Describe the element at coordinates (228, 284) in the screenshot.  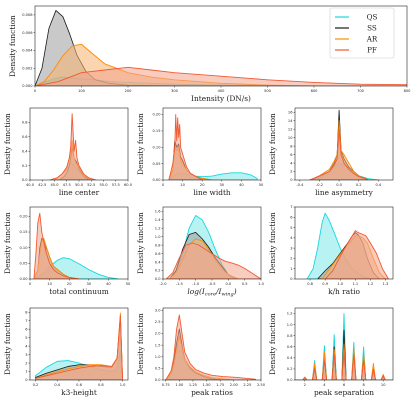
I see `x-tick-label: 0.0` at that location.